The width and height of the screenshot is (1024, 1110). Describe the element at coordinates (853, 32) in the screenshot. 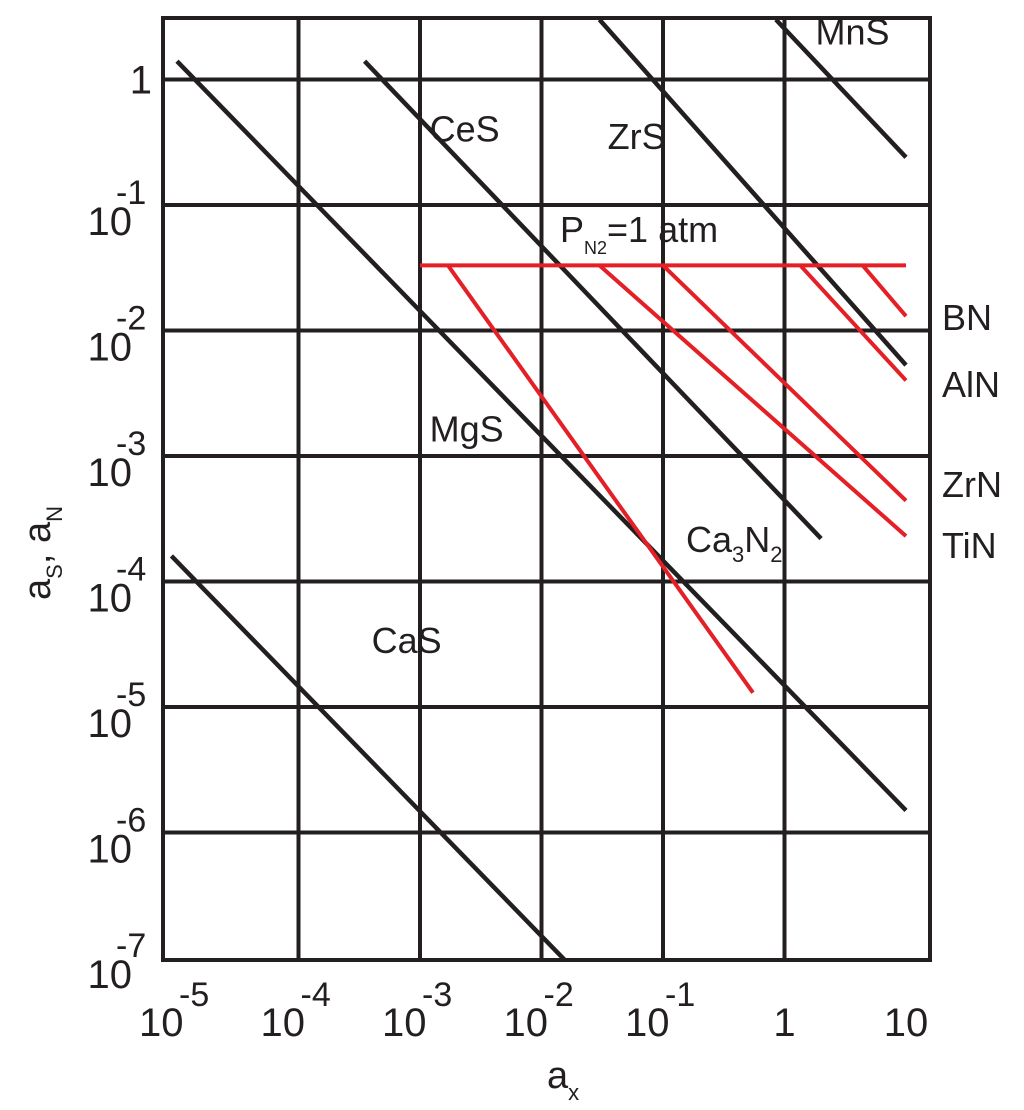

I see `series-label-mns: MnS` at that location.